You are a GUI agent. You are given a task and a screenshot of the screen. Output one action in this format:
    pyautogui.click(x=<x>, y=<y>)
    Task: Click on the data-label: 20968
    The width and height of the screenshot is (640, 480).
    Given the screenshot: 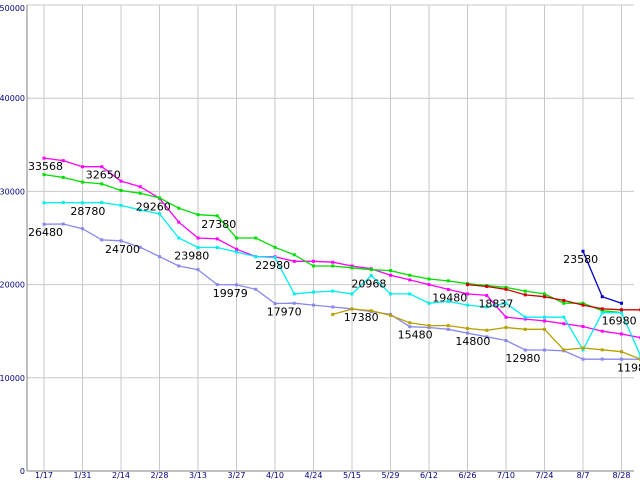 What is the action you would take?
    pyautogui.click(x=368, y=284)
    